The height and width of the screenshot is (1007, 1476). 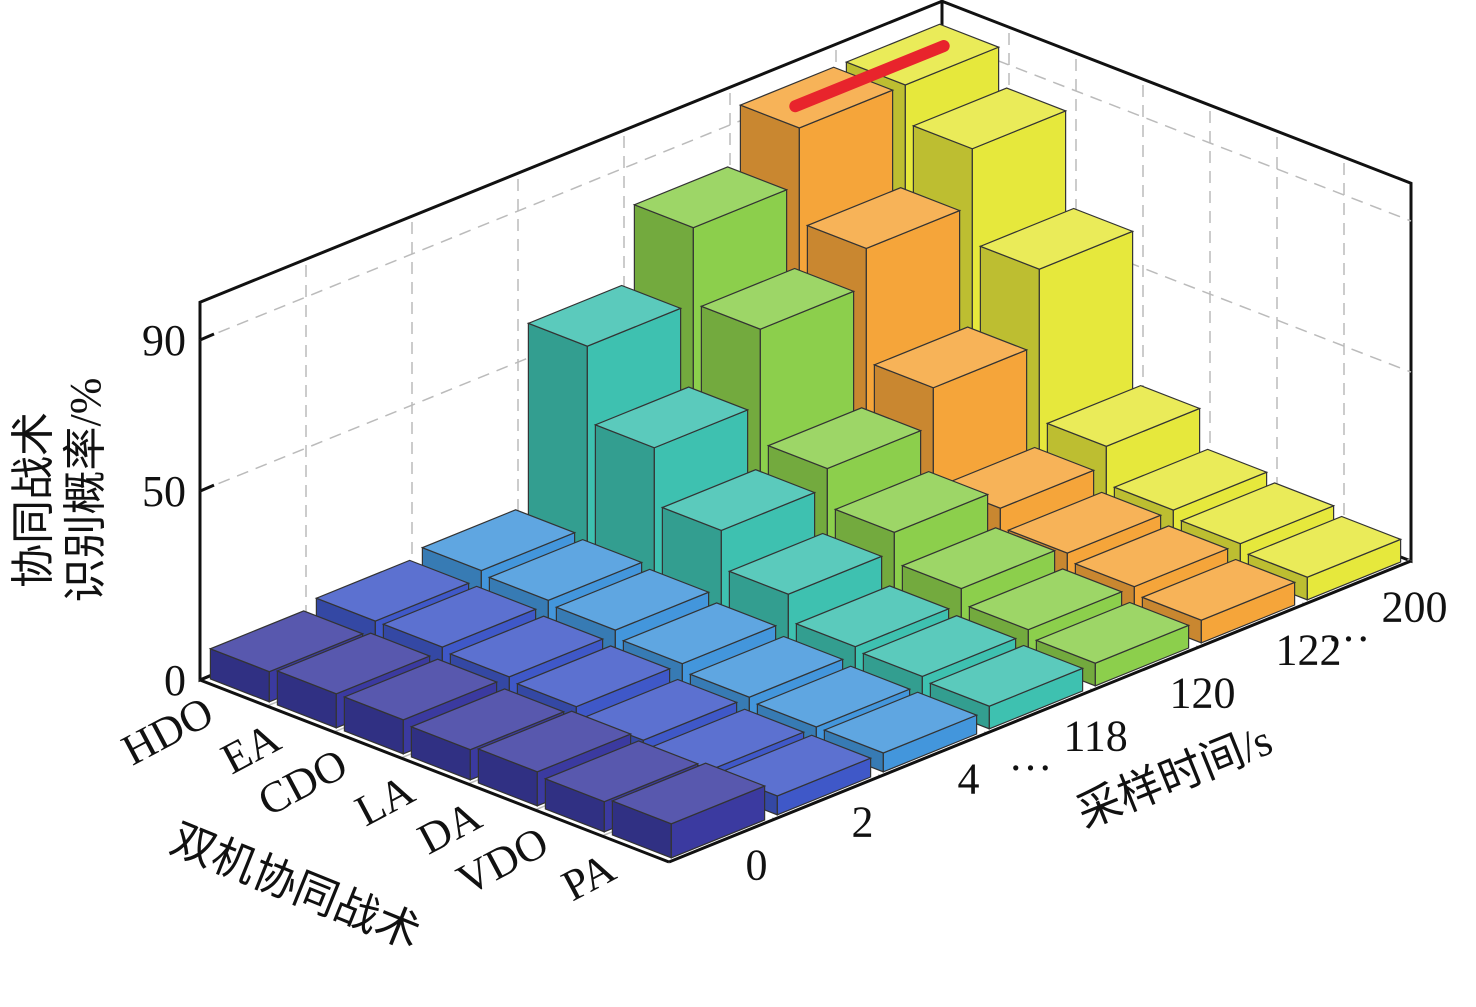 I want to click on z-tick-label: 50, so click(x=164, y=491).